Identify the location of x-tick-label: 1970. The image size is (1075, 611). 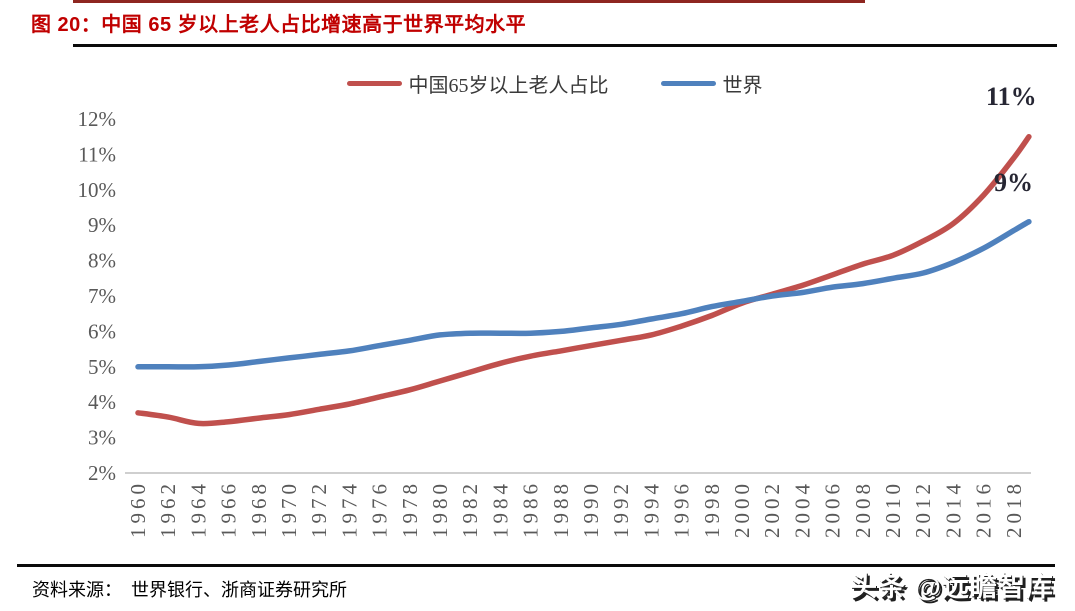
(289, 509).